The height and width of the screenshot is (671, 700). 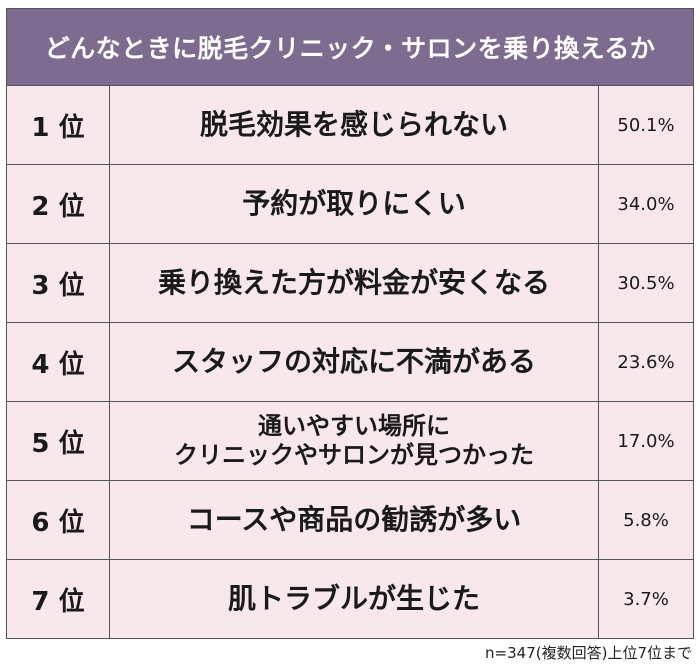 What do you see at coordinates (354, 125) in the screenshot?
I see `reason-cell: 脱毛効果を感じられない` at bounding box center [354, 125].